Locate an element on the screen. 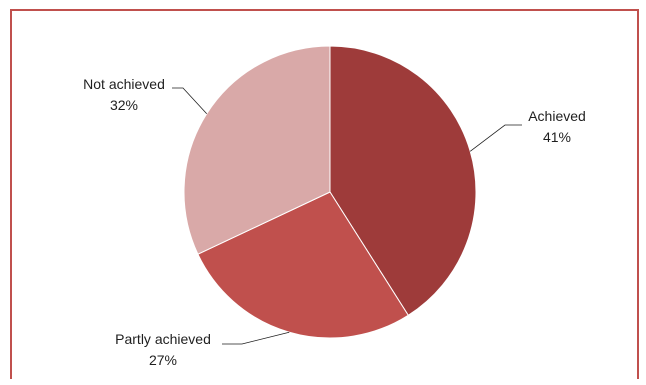  slice-label-not-achieved: Not achieved is located at coordinates (124, 84).